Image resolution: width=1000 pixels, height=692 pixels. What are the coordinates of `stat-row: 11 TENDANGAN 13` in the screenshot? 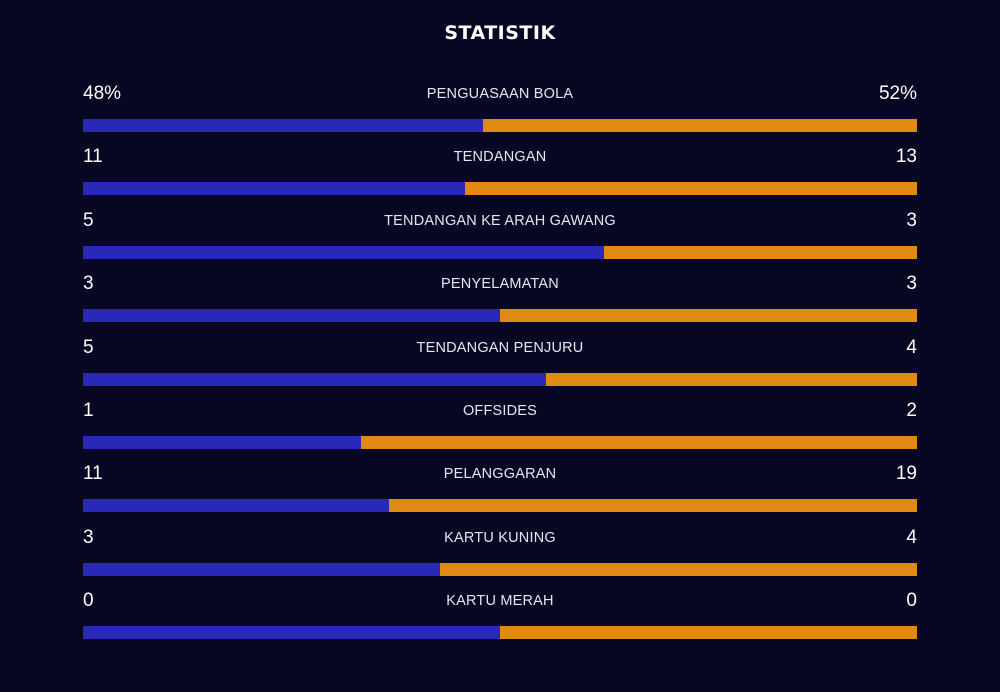 It's located at (500, 174).